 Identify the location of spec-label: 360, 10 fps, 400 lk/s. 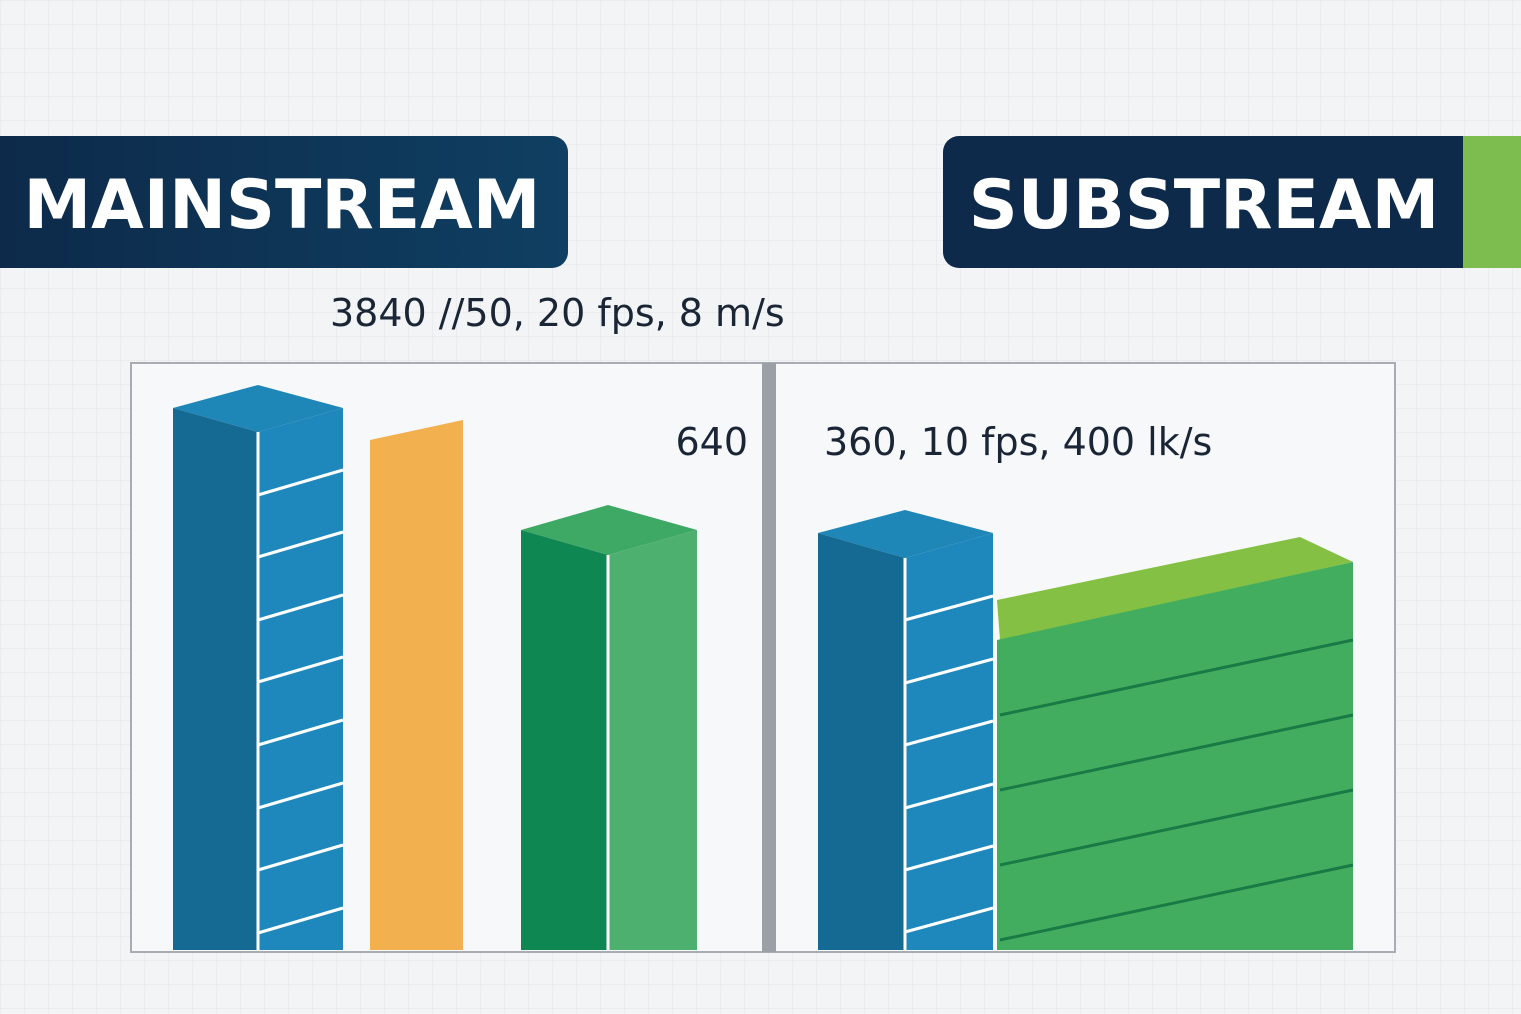
(1018, 442).